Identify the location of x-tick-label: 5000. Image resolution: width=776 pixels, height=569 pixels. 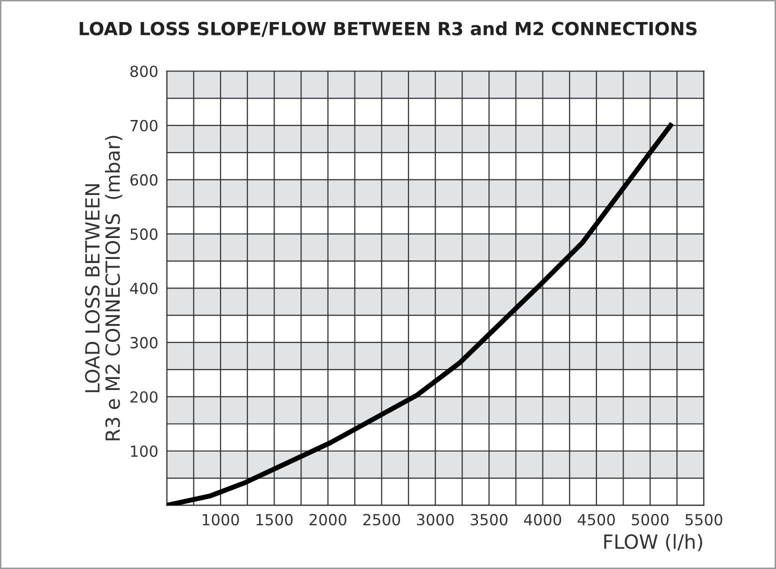
(650, 520).